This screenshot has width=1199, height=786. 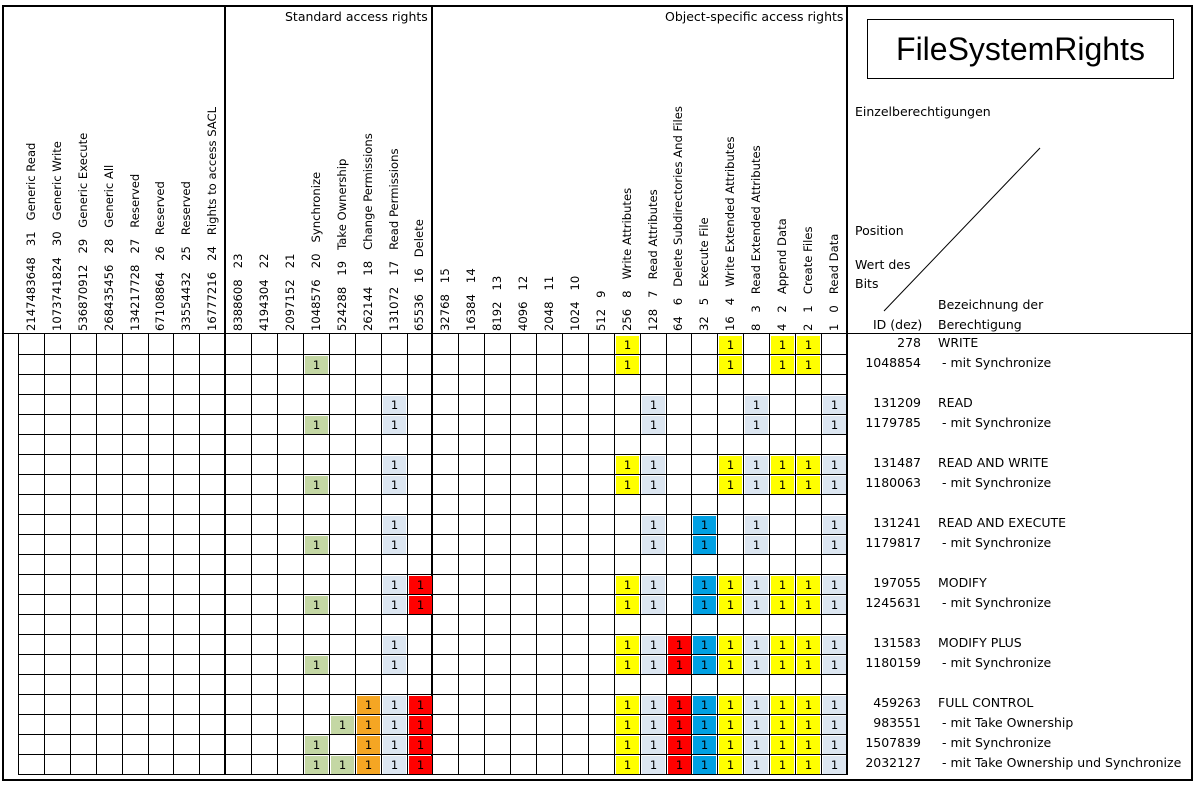 I want to click on row-id-value: 131487, so click(x=897, y=462).